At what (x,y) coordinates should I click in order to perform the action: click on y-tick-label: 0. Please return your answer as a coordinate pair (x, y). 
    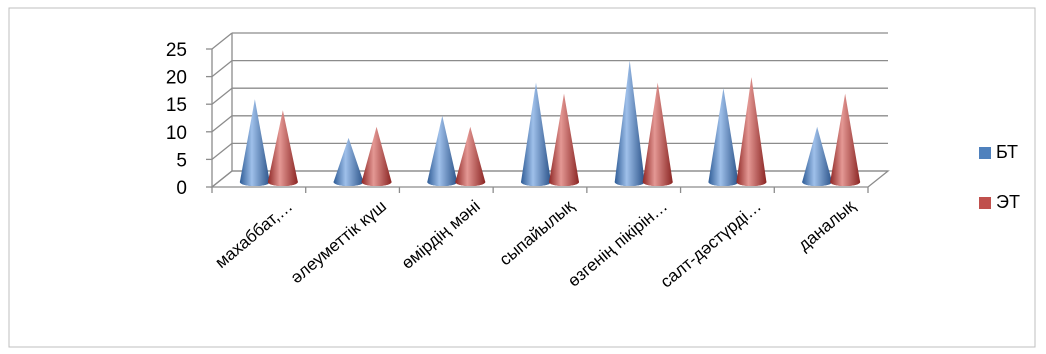
    Looking at the image, I should click on (181, 188).